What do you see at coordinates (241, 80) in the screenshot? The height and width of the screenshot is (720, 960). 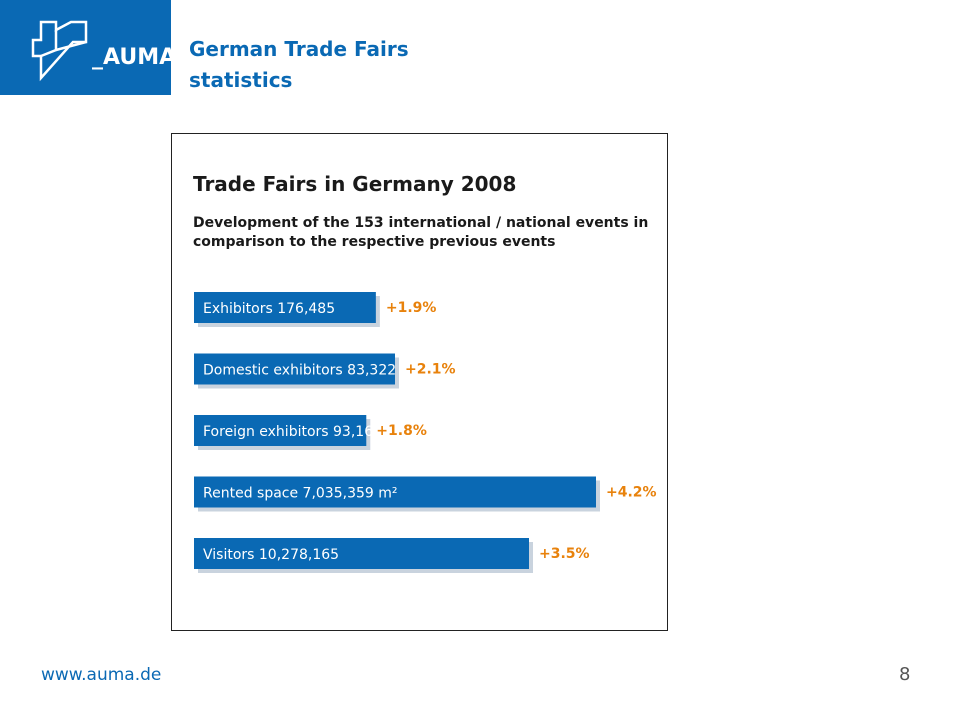 I see `page-title-line2: statistics` at bounding box center [241, 80].